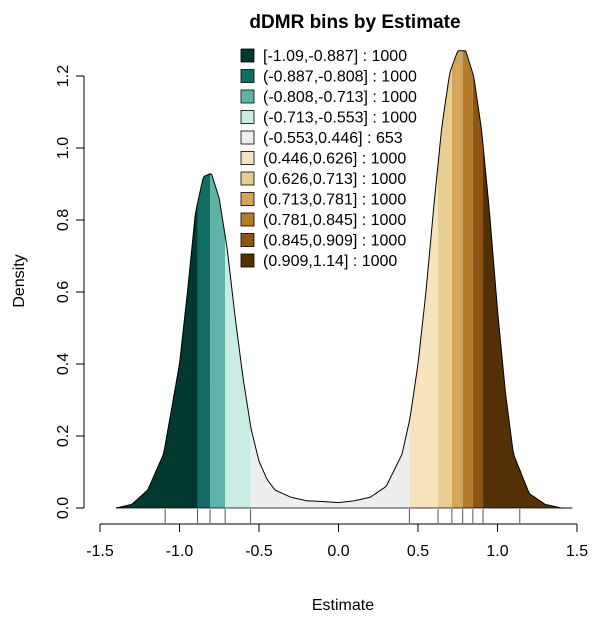  Describe the element at coordinates (330, 261) in the screenshot. I see `legend-label-10: (0.909,1.14] : 1000` at that location.